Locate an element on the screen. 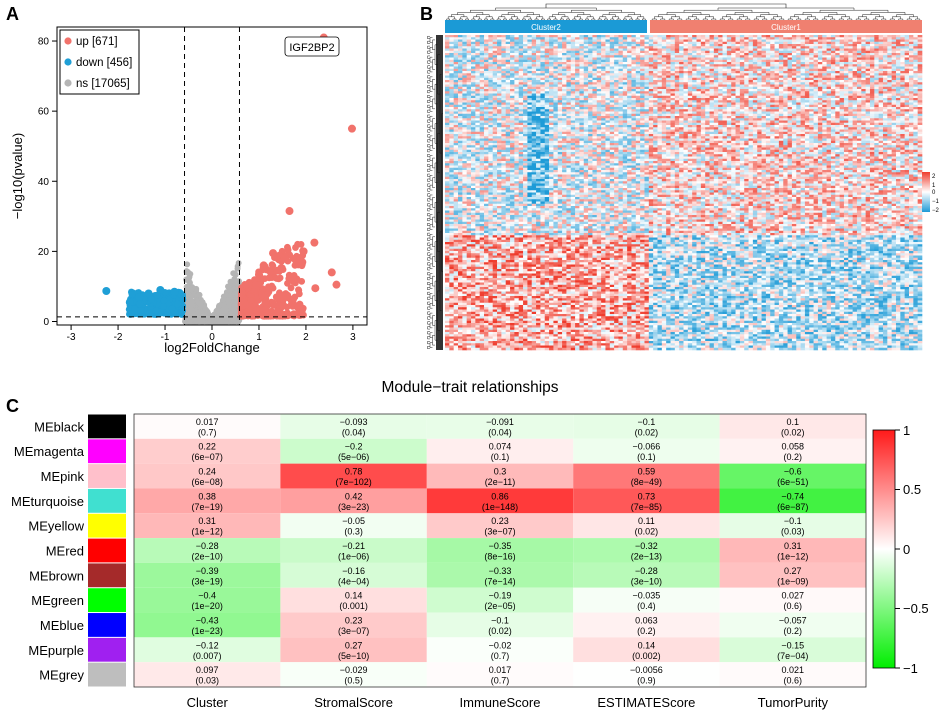 The image size is (941, 713). up-point is located at coordinates (351, 128).